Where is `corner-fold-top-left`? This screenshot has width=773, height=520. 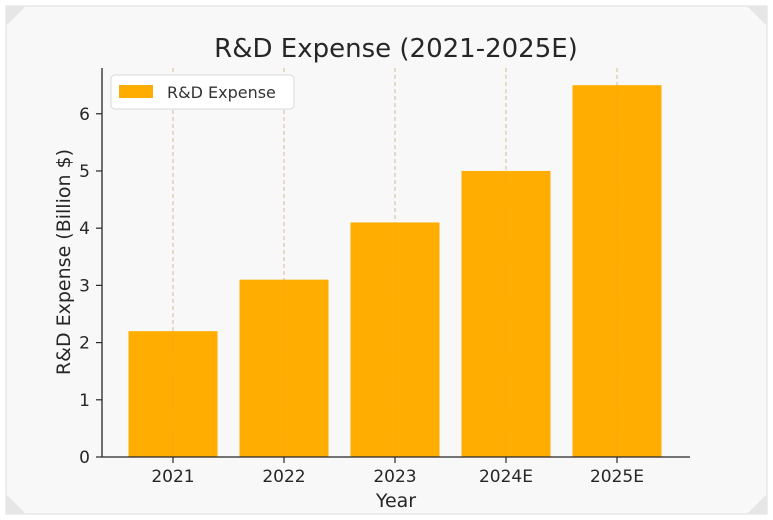 corner-fold-top-left is located at coordinates (16, 16).